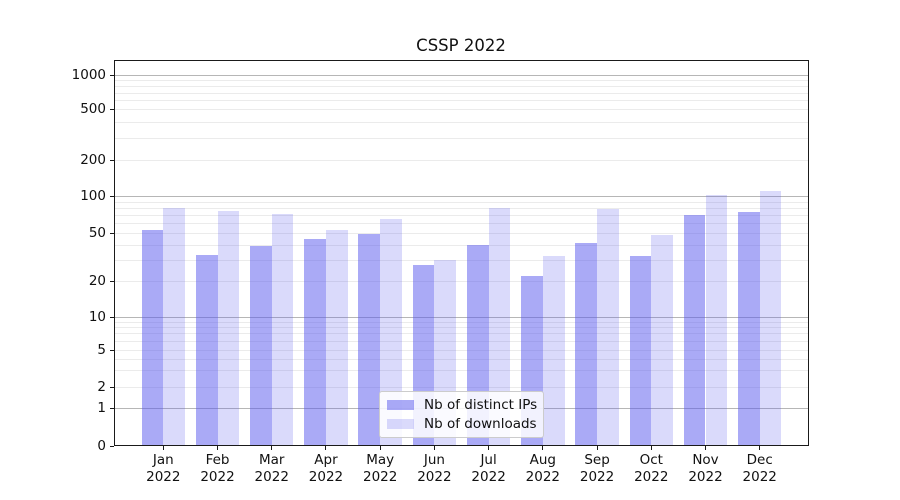 The image size is (900, 500). Describe the element at coordinates (489, 448) in the screenshot. I see `x-tick-mark-jul` at that location.